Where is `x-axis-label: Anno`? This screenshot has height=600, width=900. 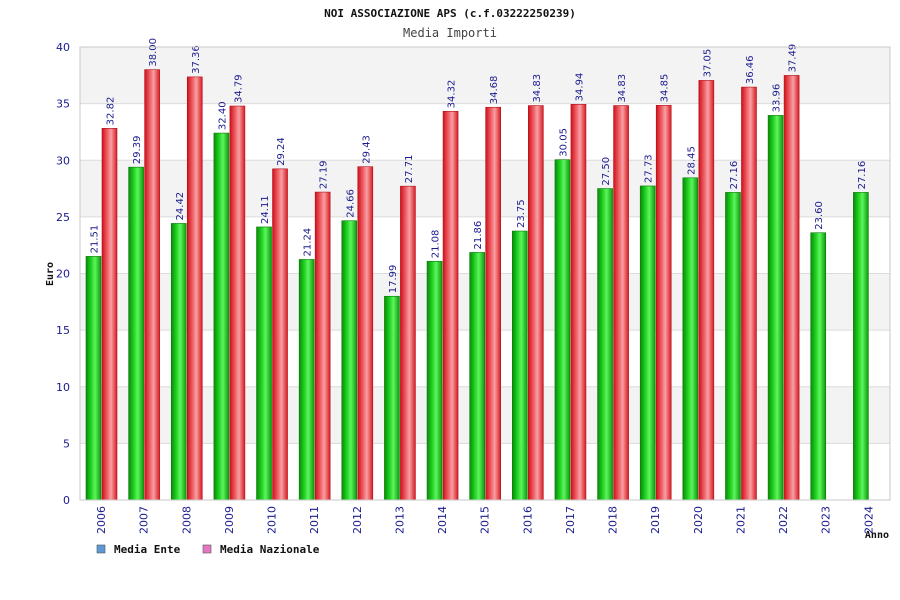
x-axis-label: Anno is located at coordinates (877, 535).